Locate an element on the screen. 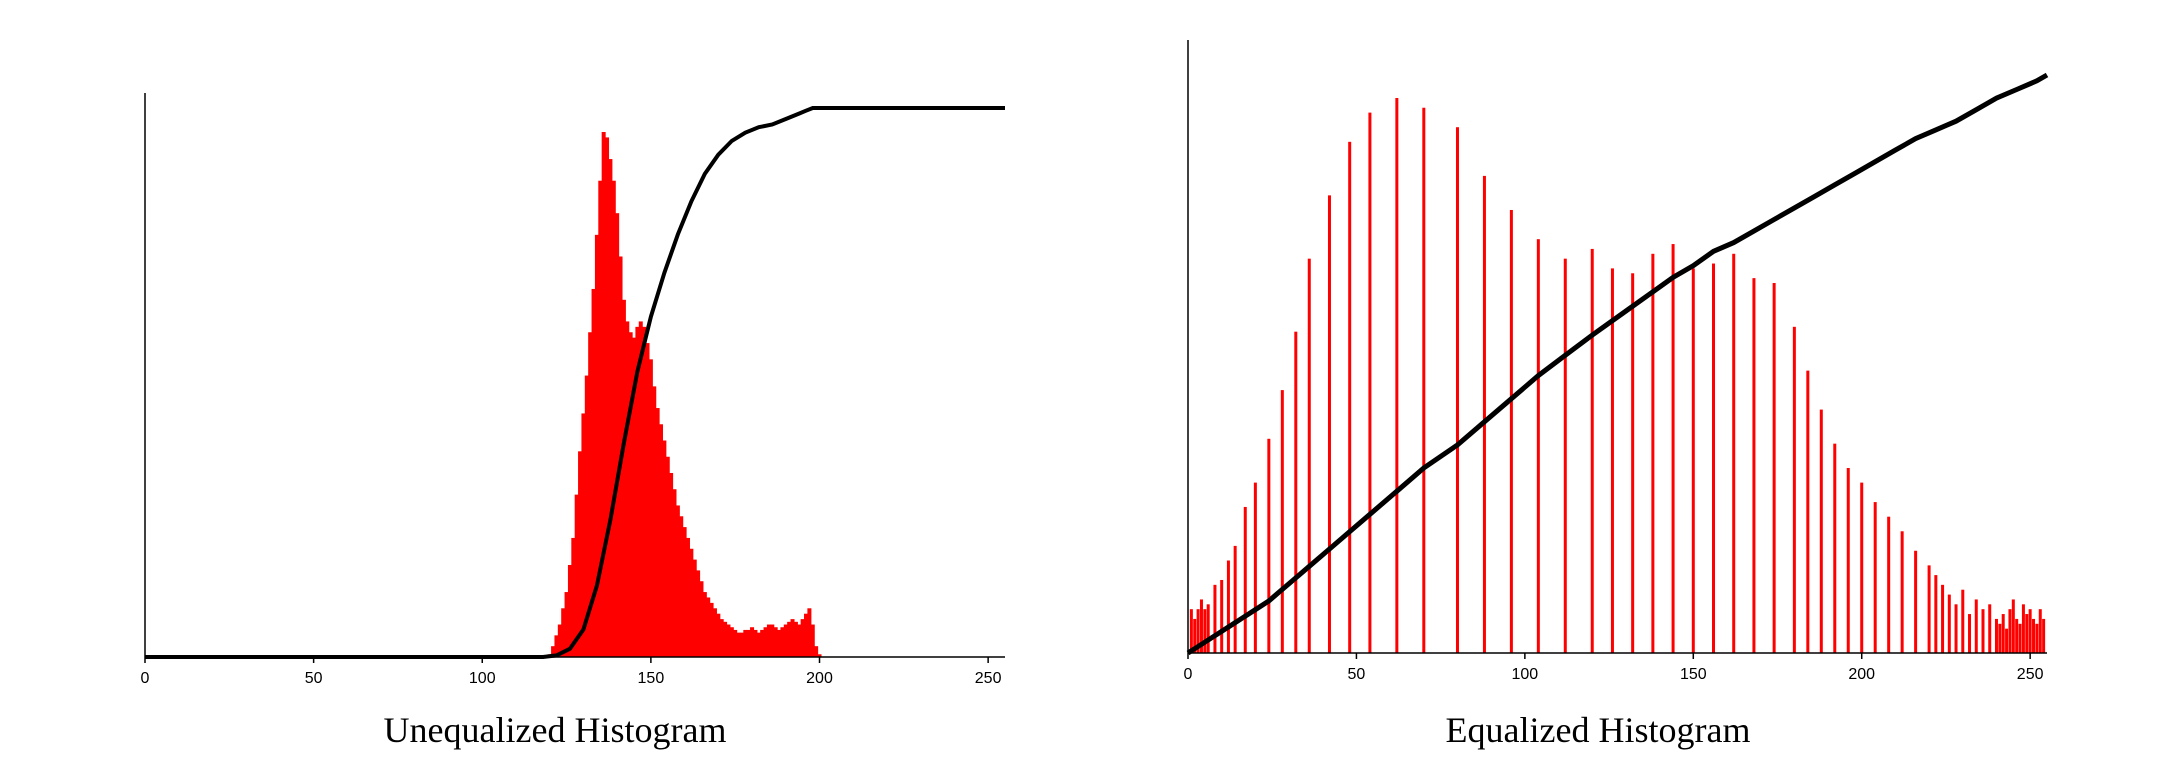 The height and width of the screenshot is (781, 2165). bars-group is located at coordinates (684, 395).